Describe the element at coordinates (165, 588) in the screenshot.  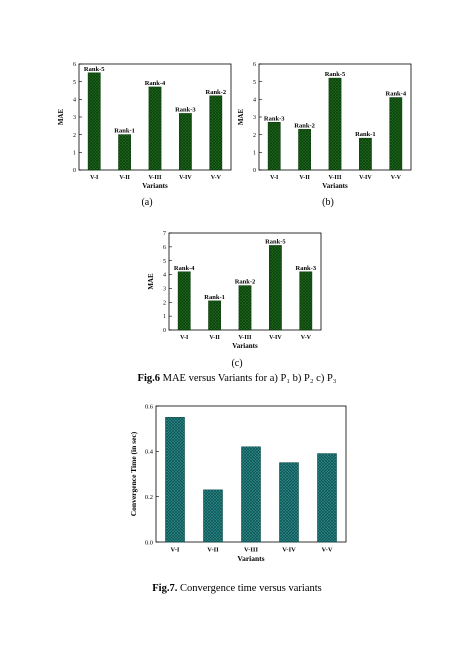
I see `fig7-caption-label: Fig.7.` at that location.